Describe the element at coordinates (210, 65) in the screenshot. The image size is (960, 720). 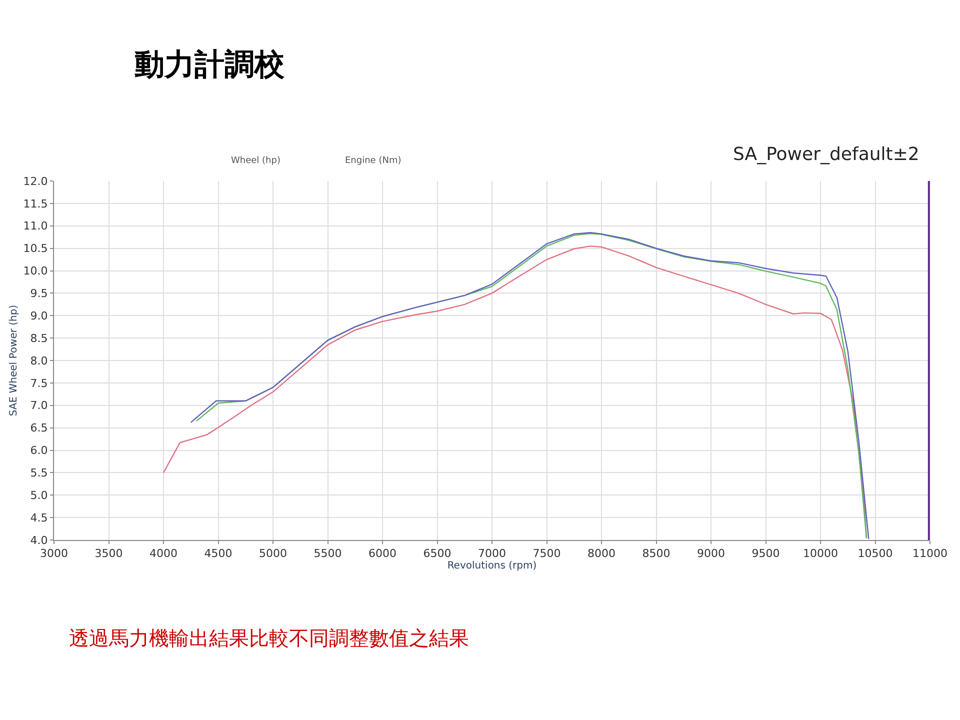
I see `chart-title: 動力計調校` at that location.